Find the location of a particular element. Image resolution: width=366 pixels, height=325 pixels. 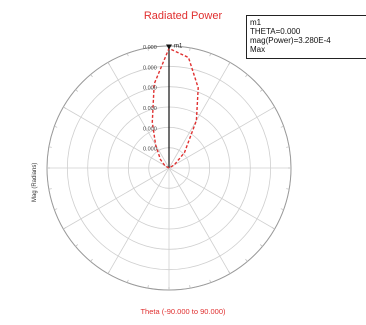

y-axis-label: Mag (Radians) is located at coordinates (35, 182).